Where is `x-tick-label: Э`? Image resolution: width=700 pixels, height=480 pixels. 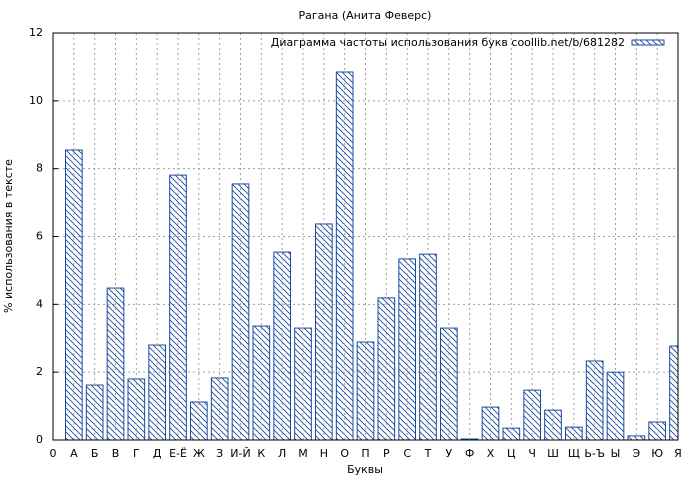
x-tick-label: Э is located at coordinates (636, 453).